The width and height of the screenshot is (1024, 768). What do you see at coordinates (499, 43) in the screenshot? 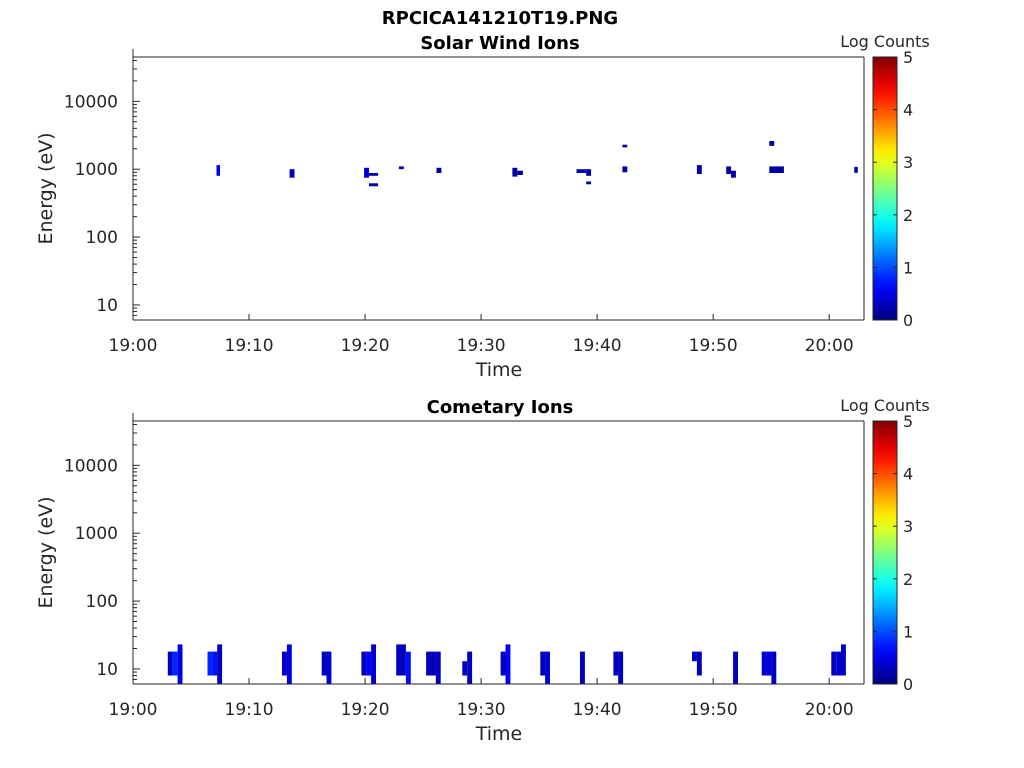
I see `panel-title: Solar Wind Ions` at bounding box center [499, 43].